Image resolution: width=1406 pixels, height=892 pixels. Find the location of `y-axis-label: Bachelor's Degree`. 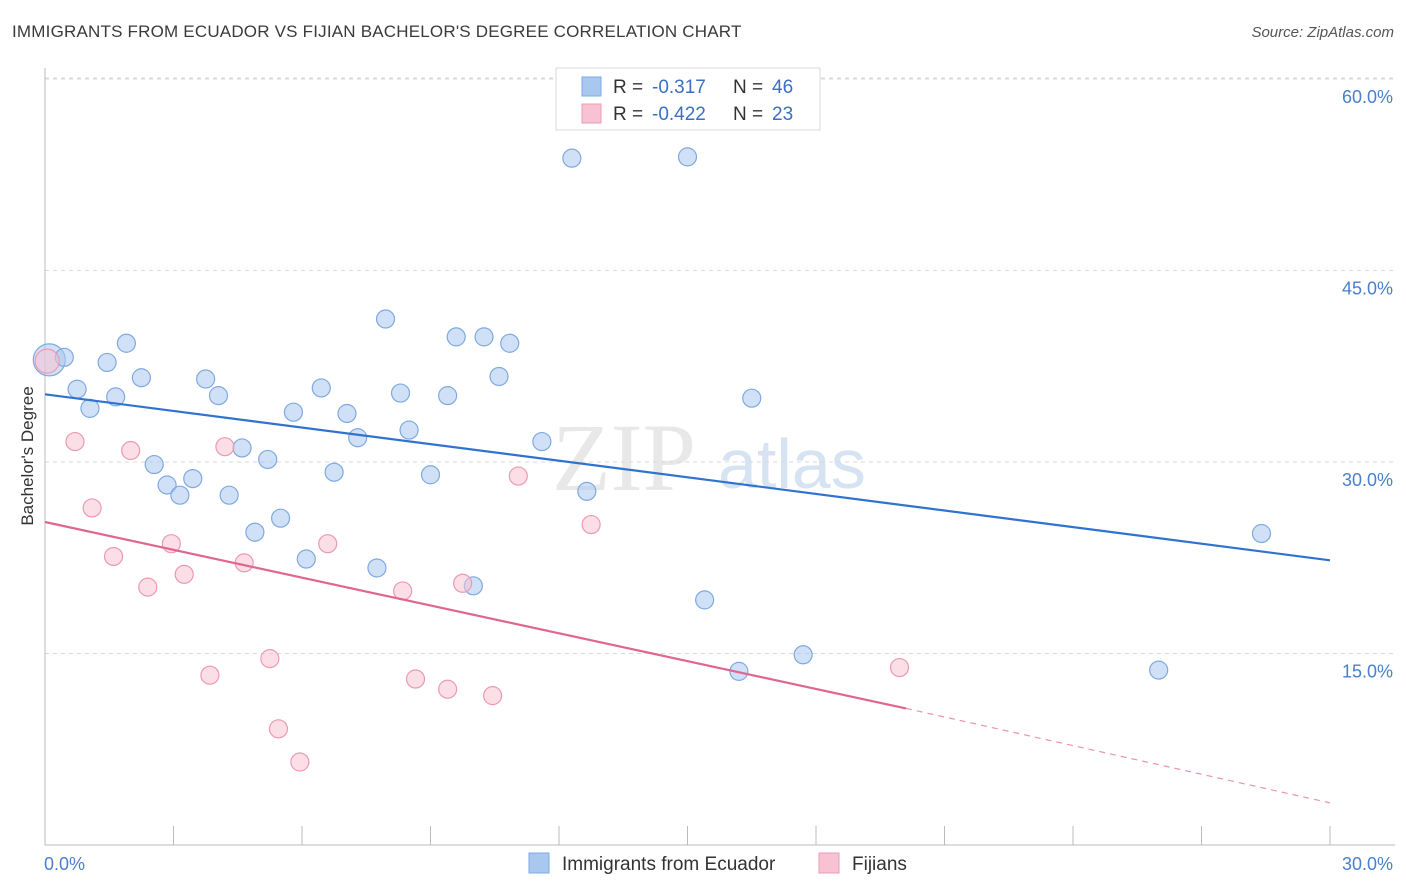

y-axis-label: Bachelor's Degree is located at coordinates (27, 455).